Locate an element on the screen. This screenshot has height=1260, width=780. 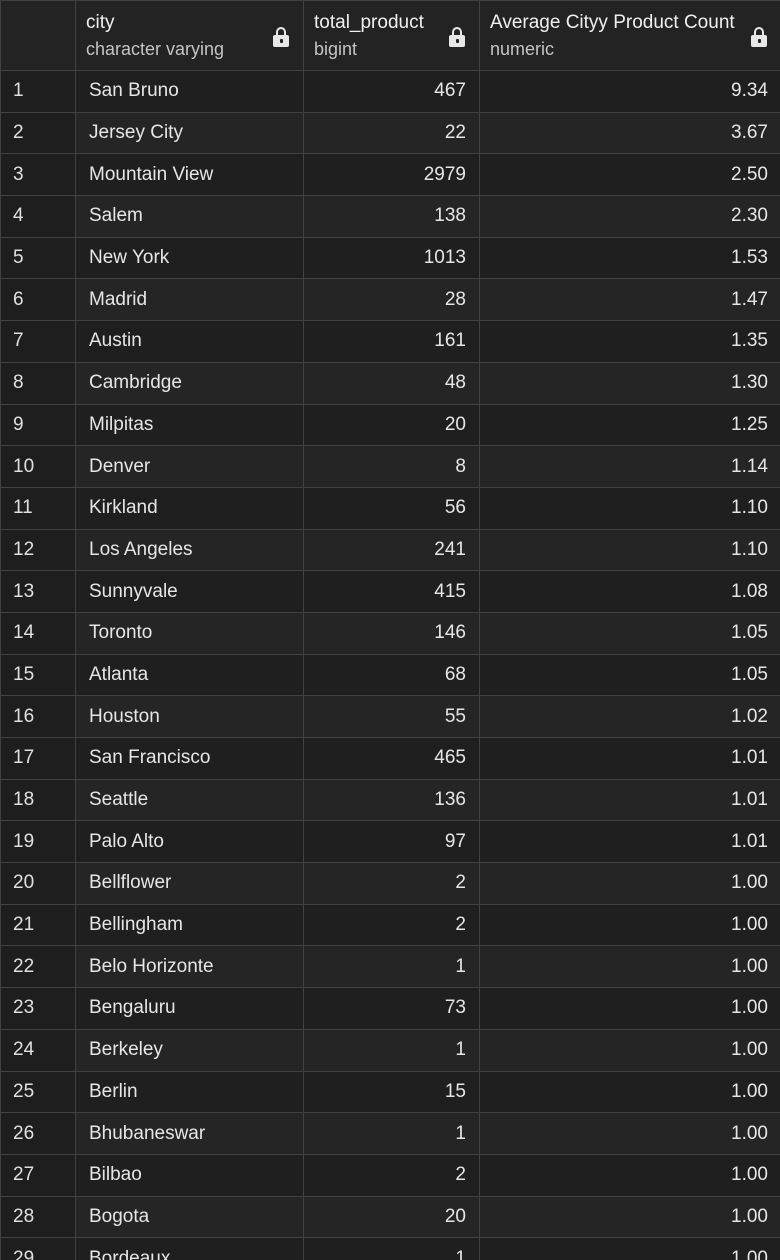
total-product-cell: 136 is located at coordinates (391, 800).